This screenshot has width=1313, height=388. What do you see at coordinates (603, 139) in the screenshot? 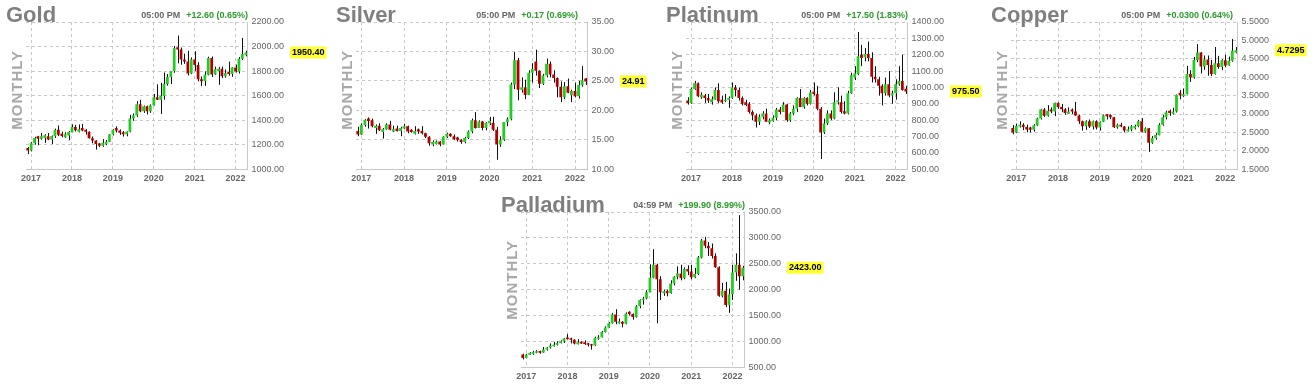
I see `y-tick-label: 15.00` at bounding box center [603, 139].